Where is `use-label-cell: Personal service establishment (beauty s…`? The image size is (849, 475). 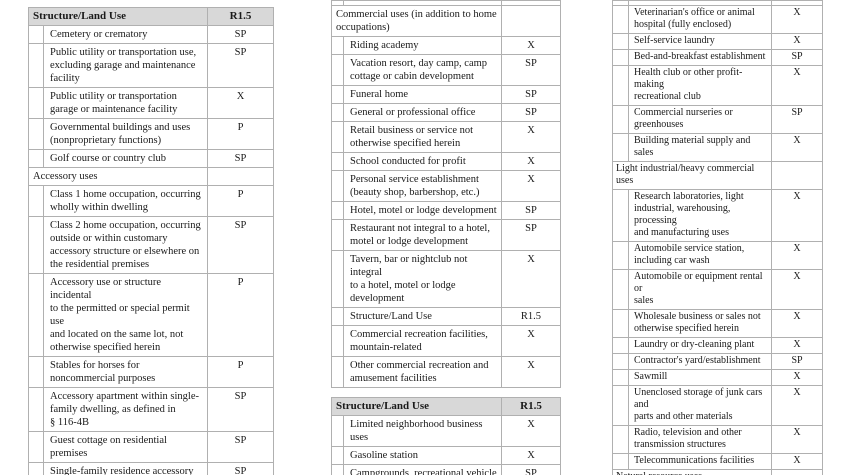 use-label-cell: Personal service establishment (beauty s… is located at coordinates (422, 186).